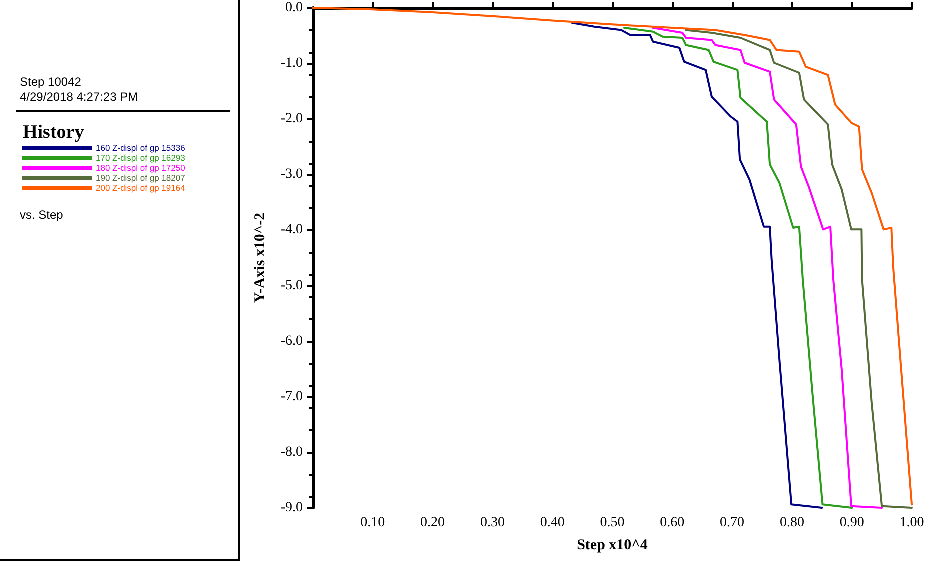 The width and height of the screenshot is (932, 563). What do you see at coordinates (732, 523) in the screenshot?
I see `x-tick-label: 0.70` at bounding box center [732, 523].